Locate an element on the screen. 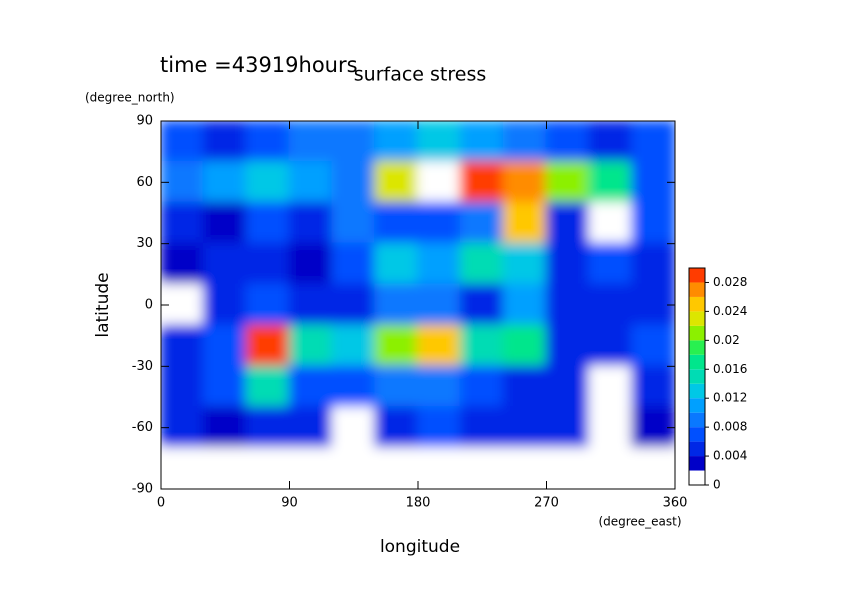 The height and width of the screenshot is (595, 842). colorbar-tick-label: 0.02 is located at coordinates (726, 340).